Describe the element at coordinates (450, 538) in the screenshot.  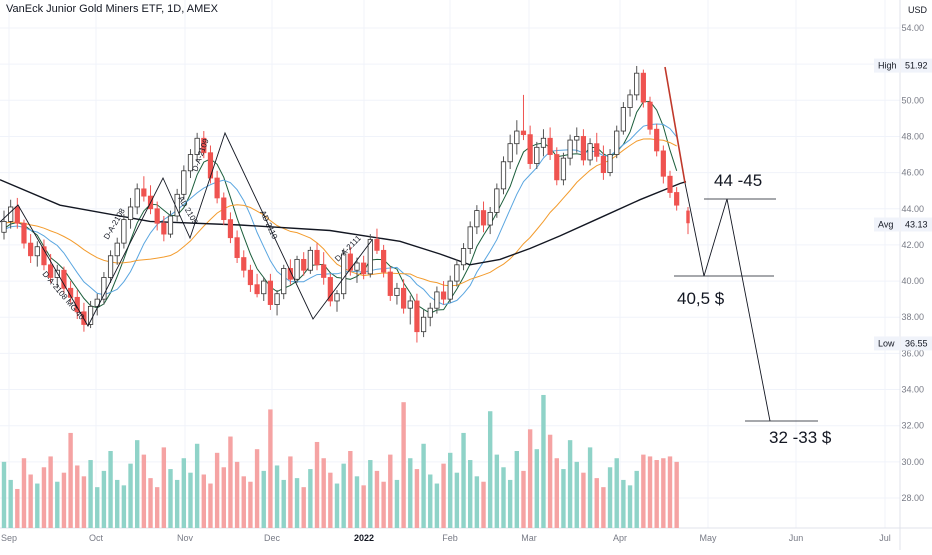
I see `x-tick-label: Feb` at that location.